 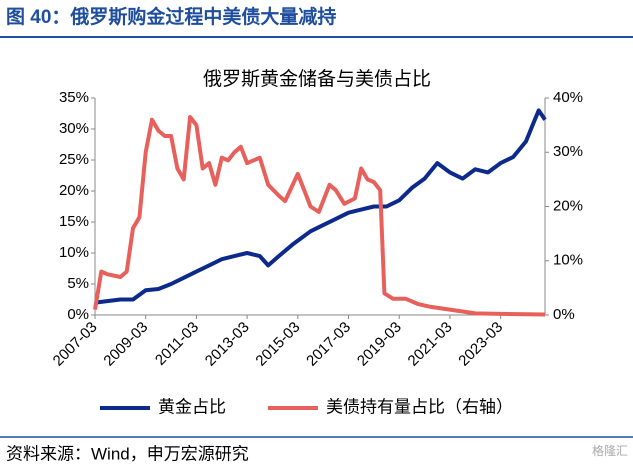 What do you see at coordinates (328, 344) in the screenshot?
I see `x-tick-label: 2017-03` at bounding box center [328, 344].